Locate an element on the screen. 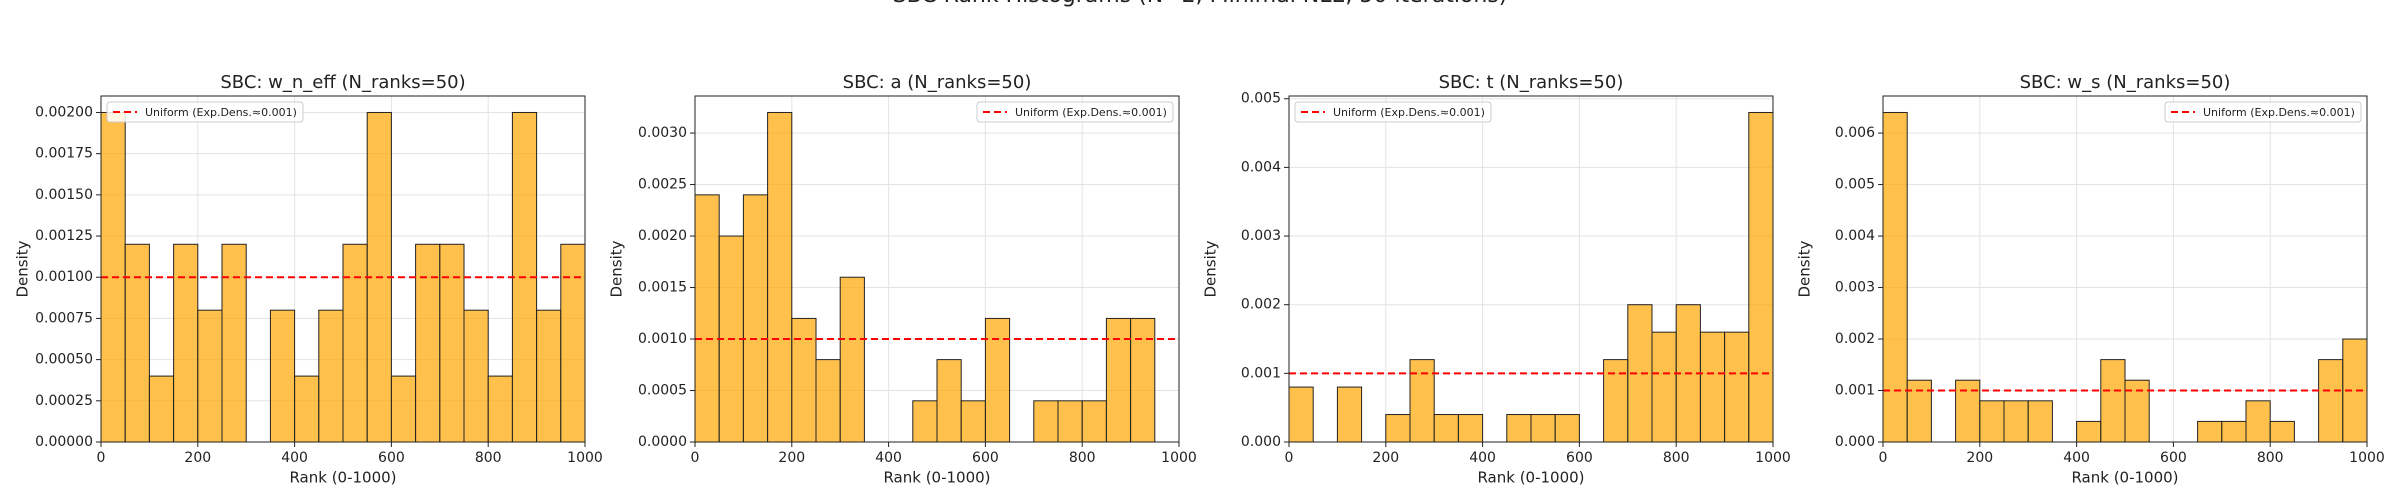  y-tick-label: 0.002 is located at coordinates (1261, 305).